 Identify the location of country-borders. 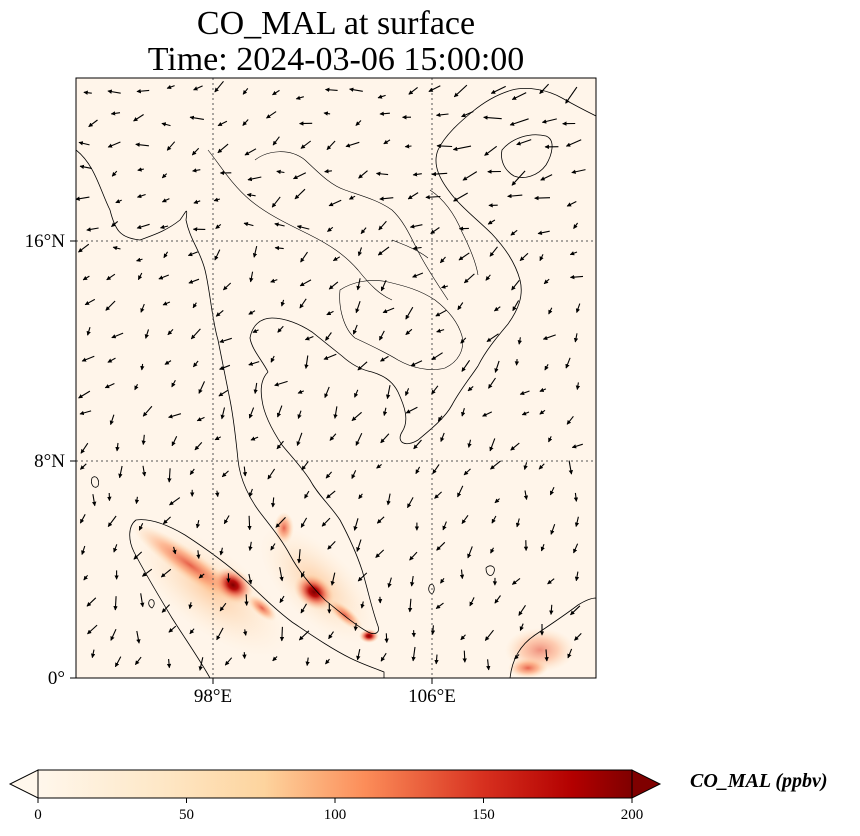
(343, 259).